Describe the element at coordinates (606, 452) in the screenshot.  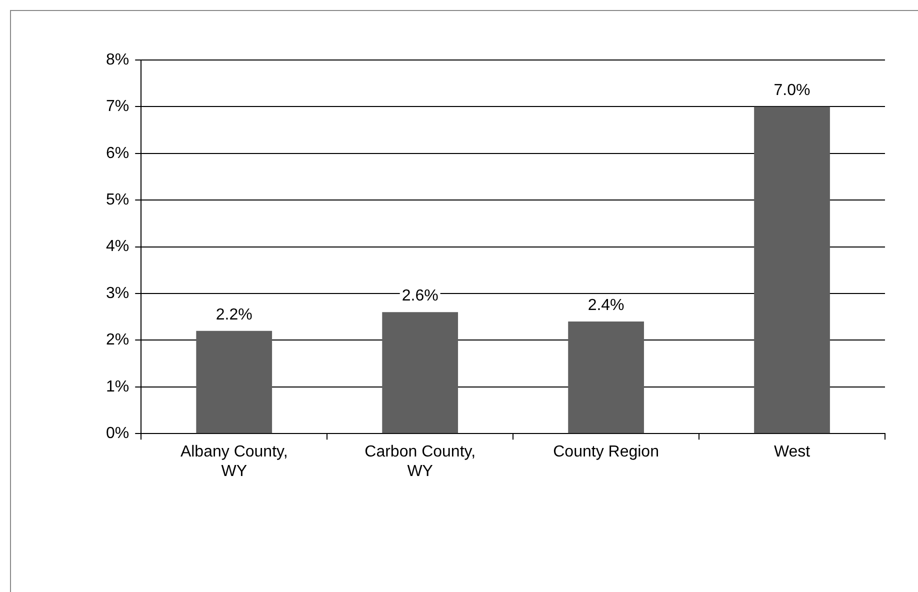
I see `x-tick-label: County Region` at that location.